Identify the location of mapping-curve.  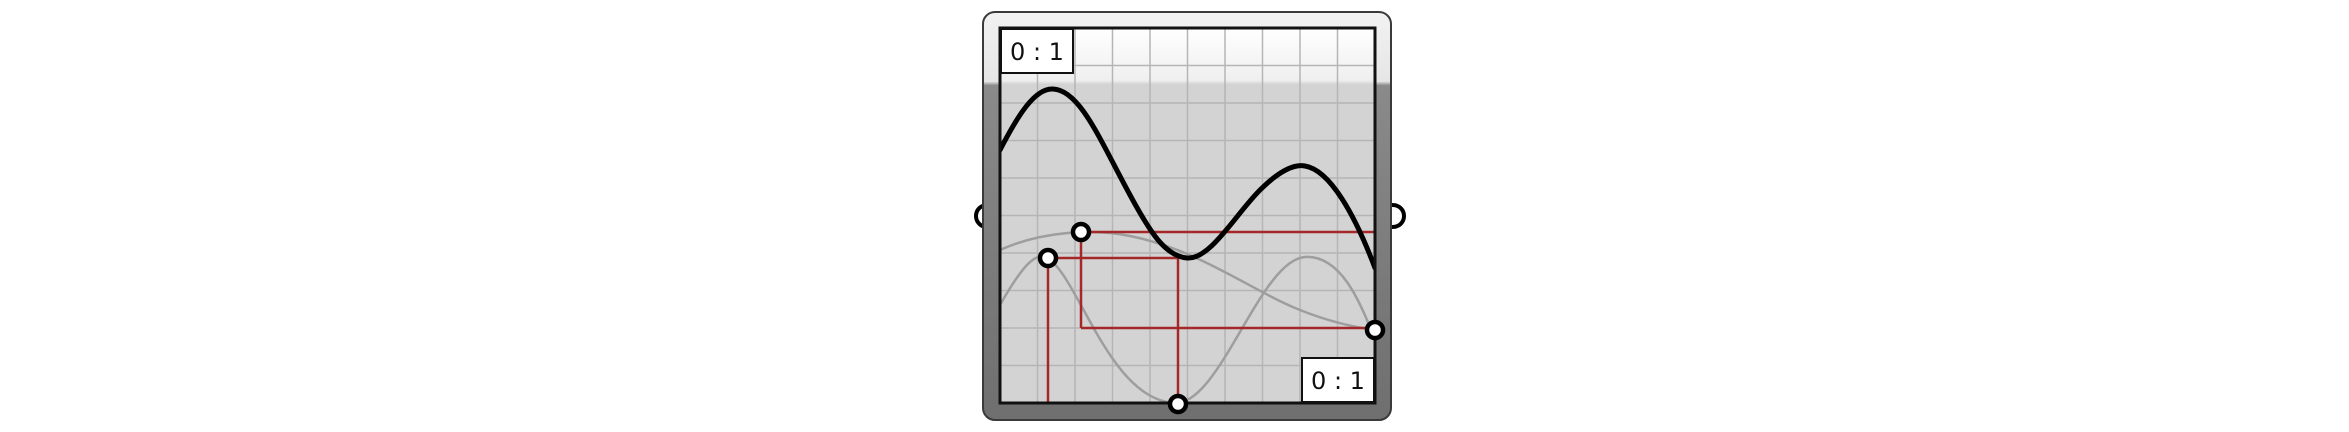
(1187, 178).